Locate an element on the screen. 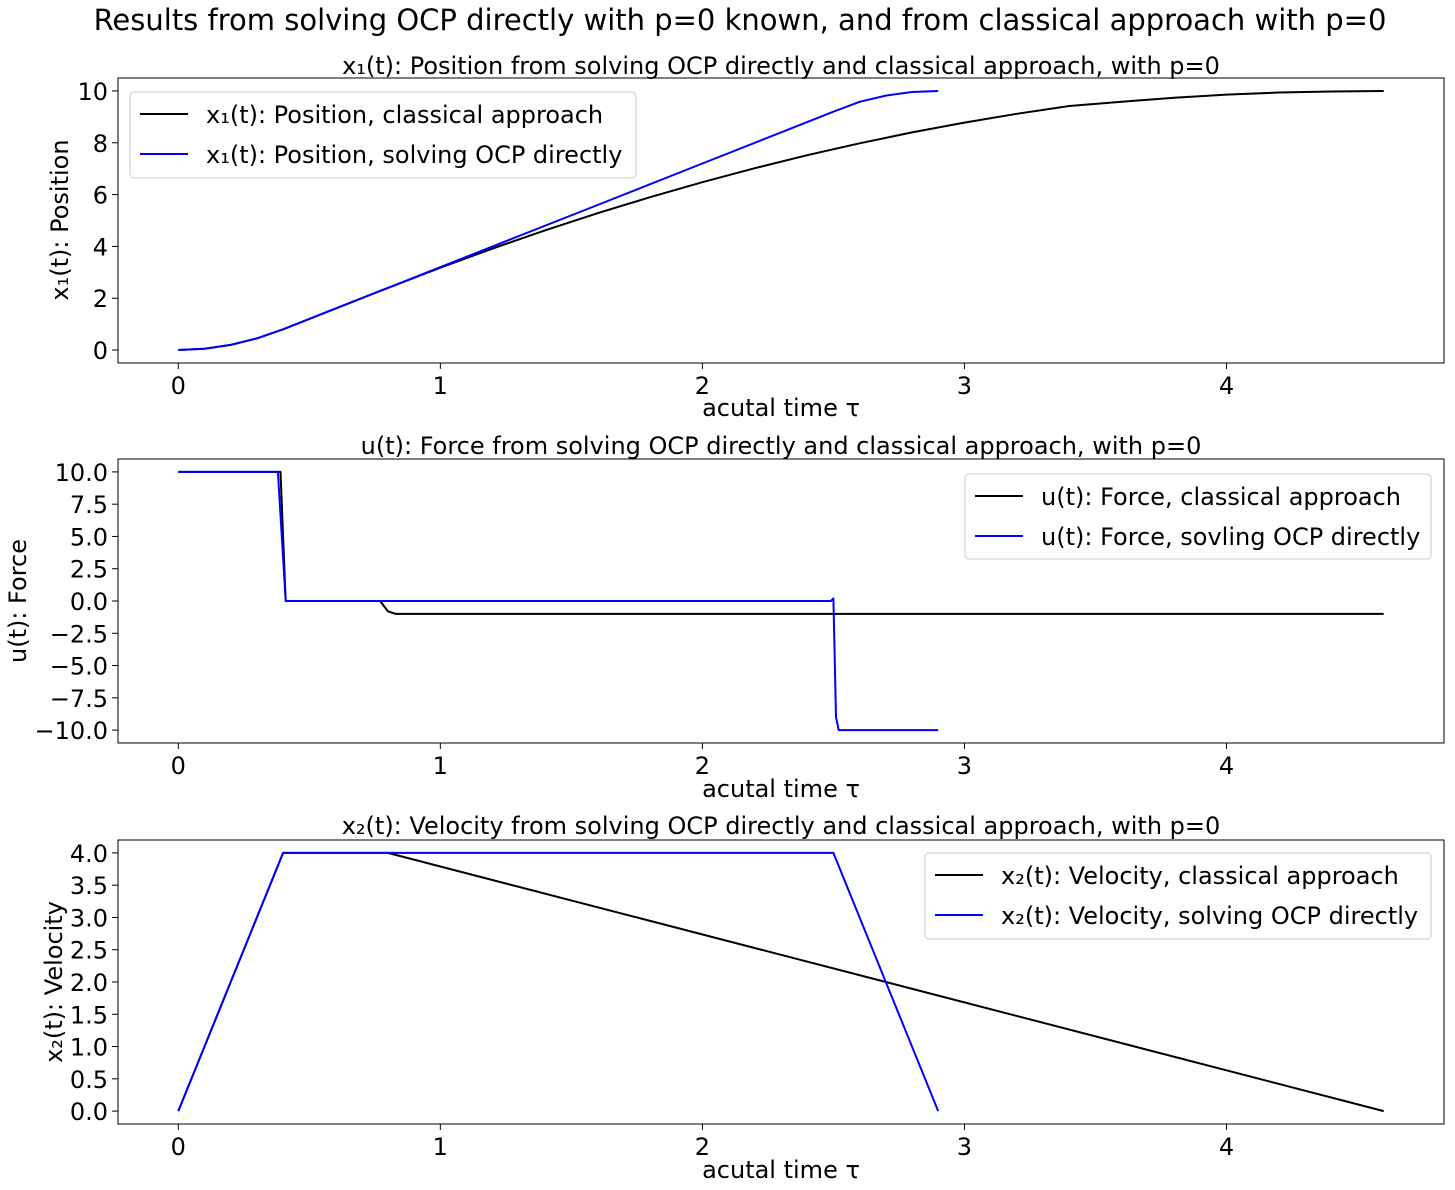  y-tick-label: 3.5 is located at coordinates (89, 886).